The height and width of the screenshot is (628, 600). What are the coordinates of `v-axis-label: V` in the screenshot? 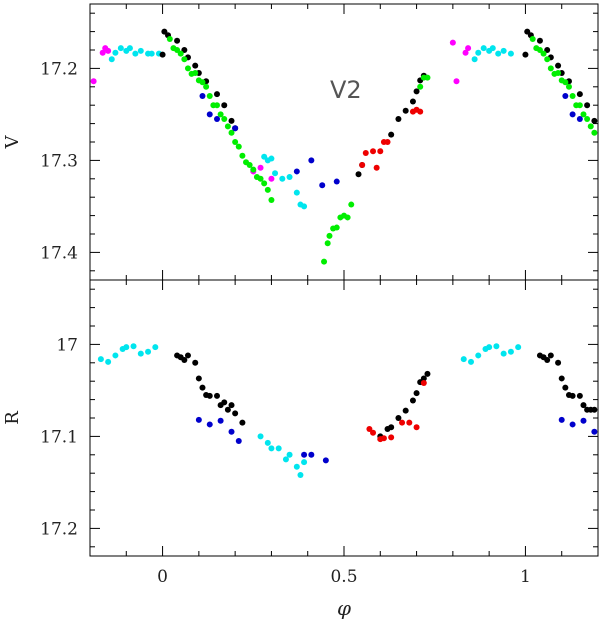 It's located at (12, 142).